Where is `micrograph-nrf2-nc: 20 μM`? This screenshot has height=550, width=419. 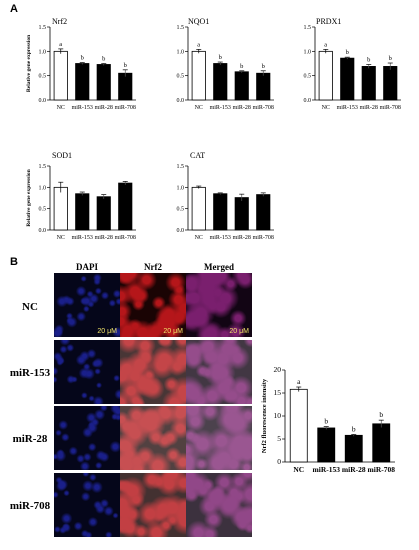 micrograph-nrf2-nc: 20 μM is located at coordinates (153, 305).